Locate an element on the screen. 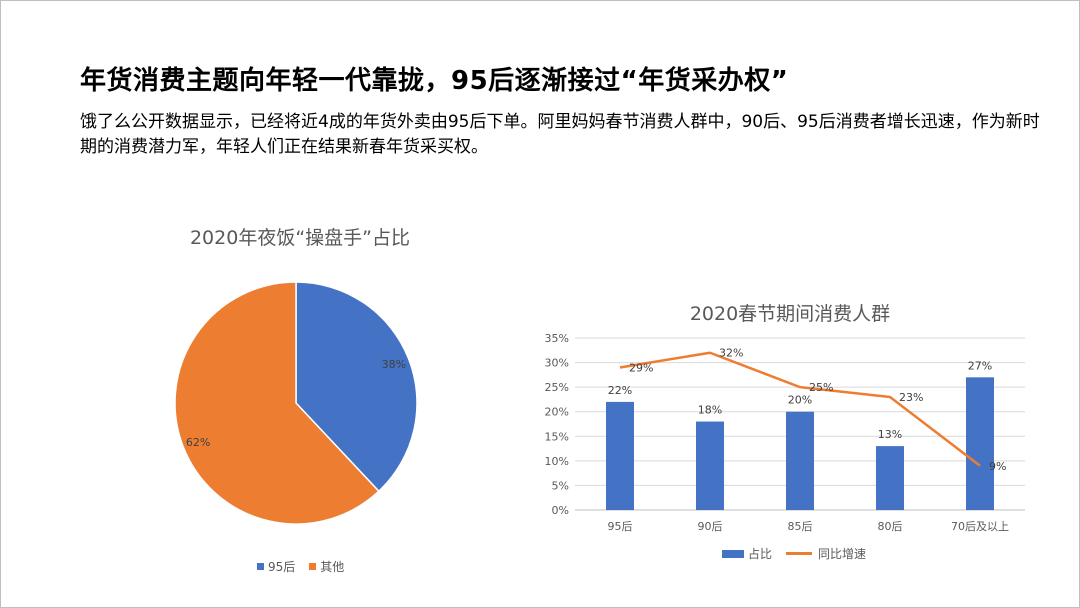 The width and height of the screenshot is (1080, 608). bar-data-label-4: 27% is located at coordinates (980, 365).